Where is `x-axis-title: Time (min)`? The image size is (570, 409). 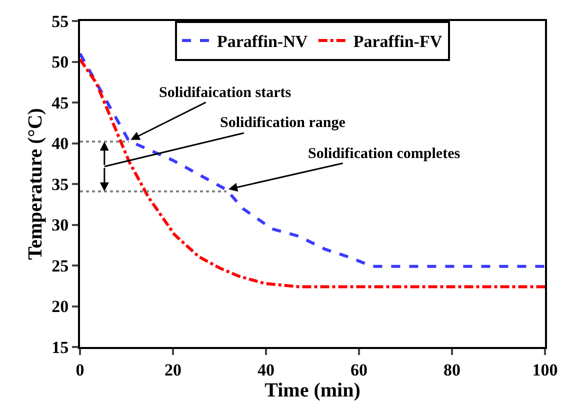
x-axis-title: Time (min) is located at coordinates (312, 390).